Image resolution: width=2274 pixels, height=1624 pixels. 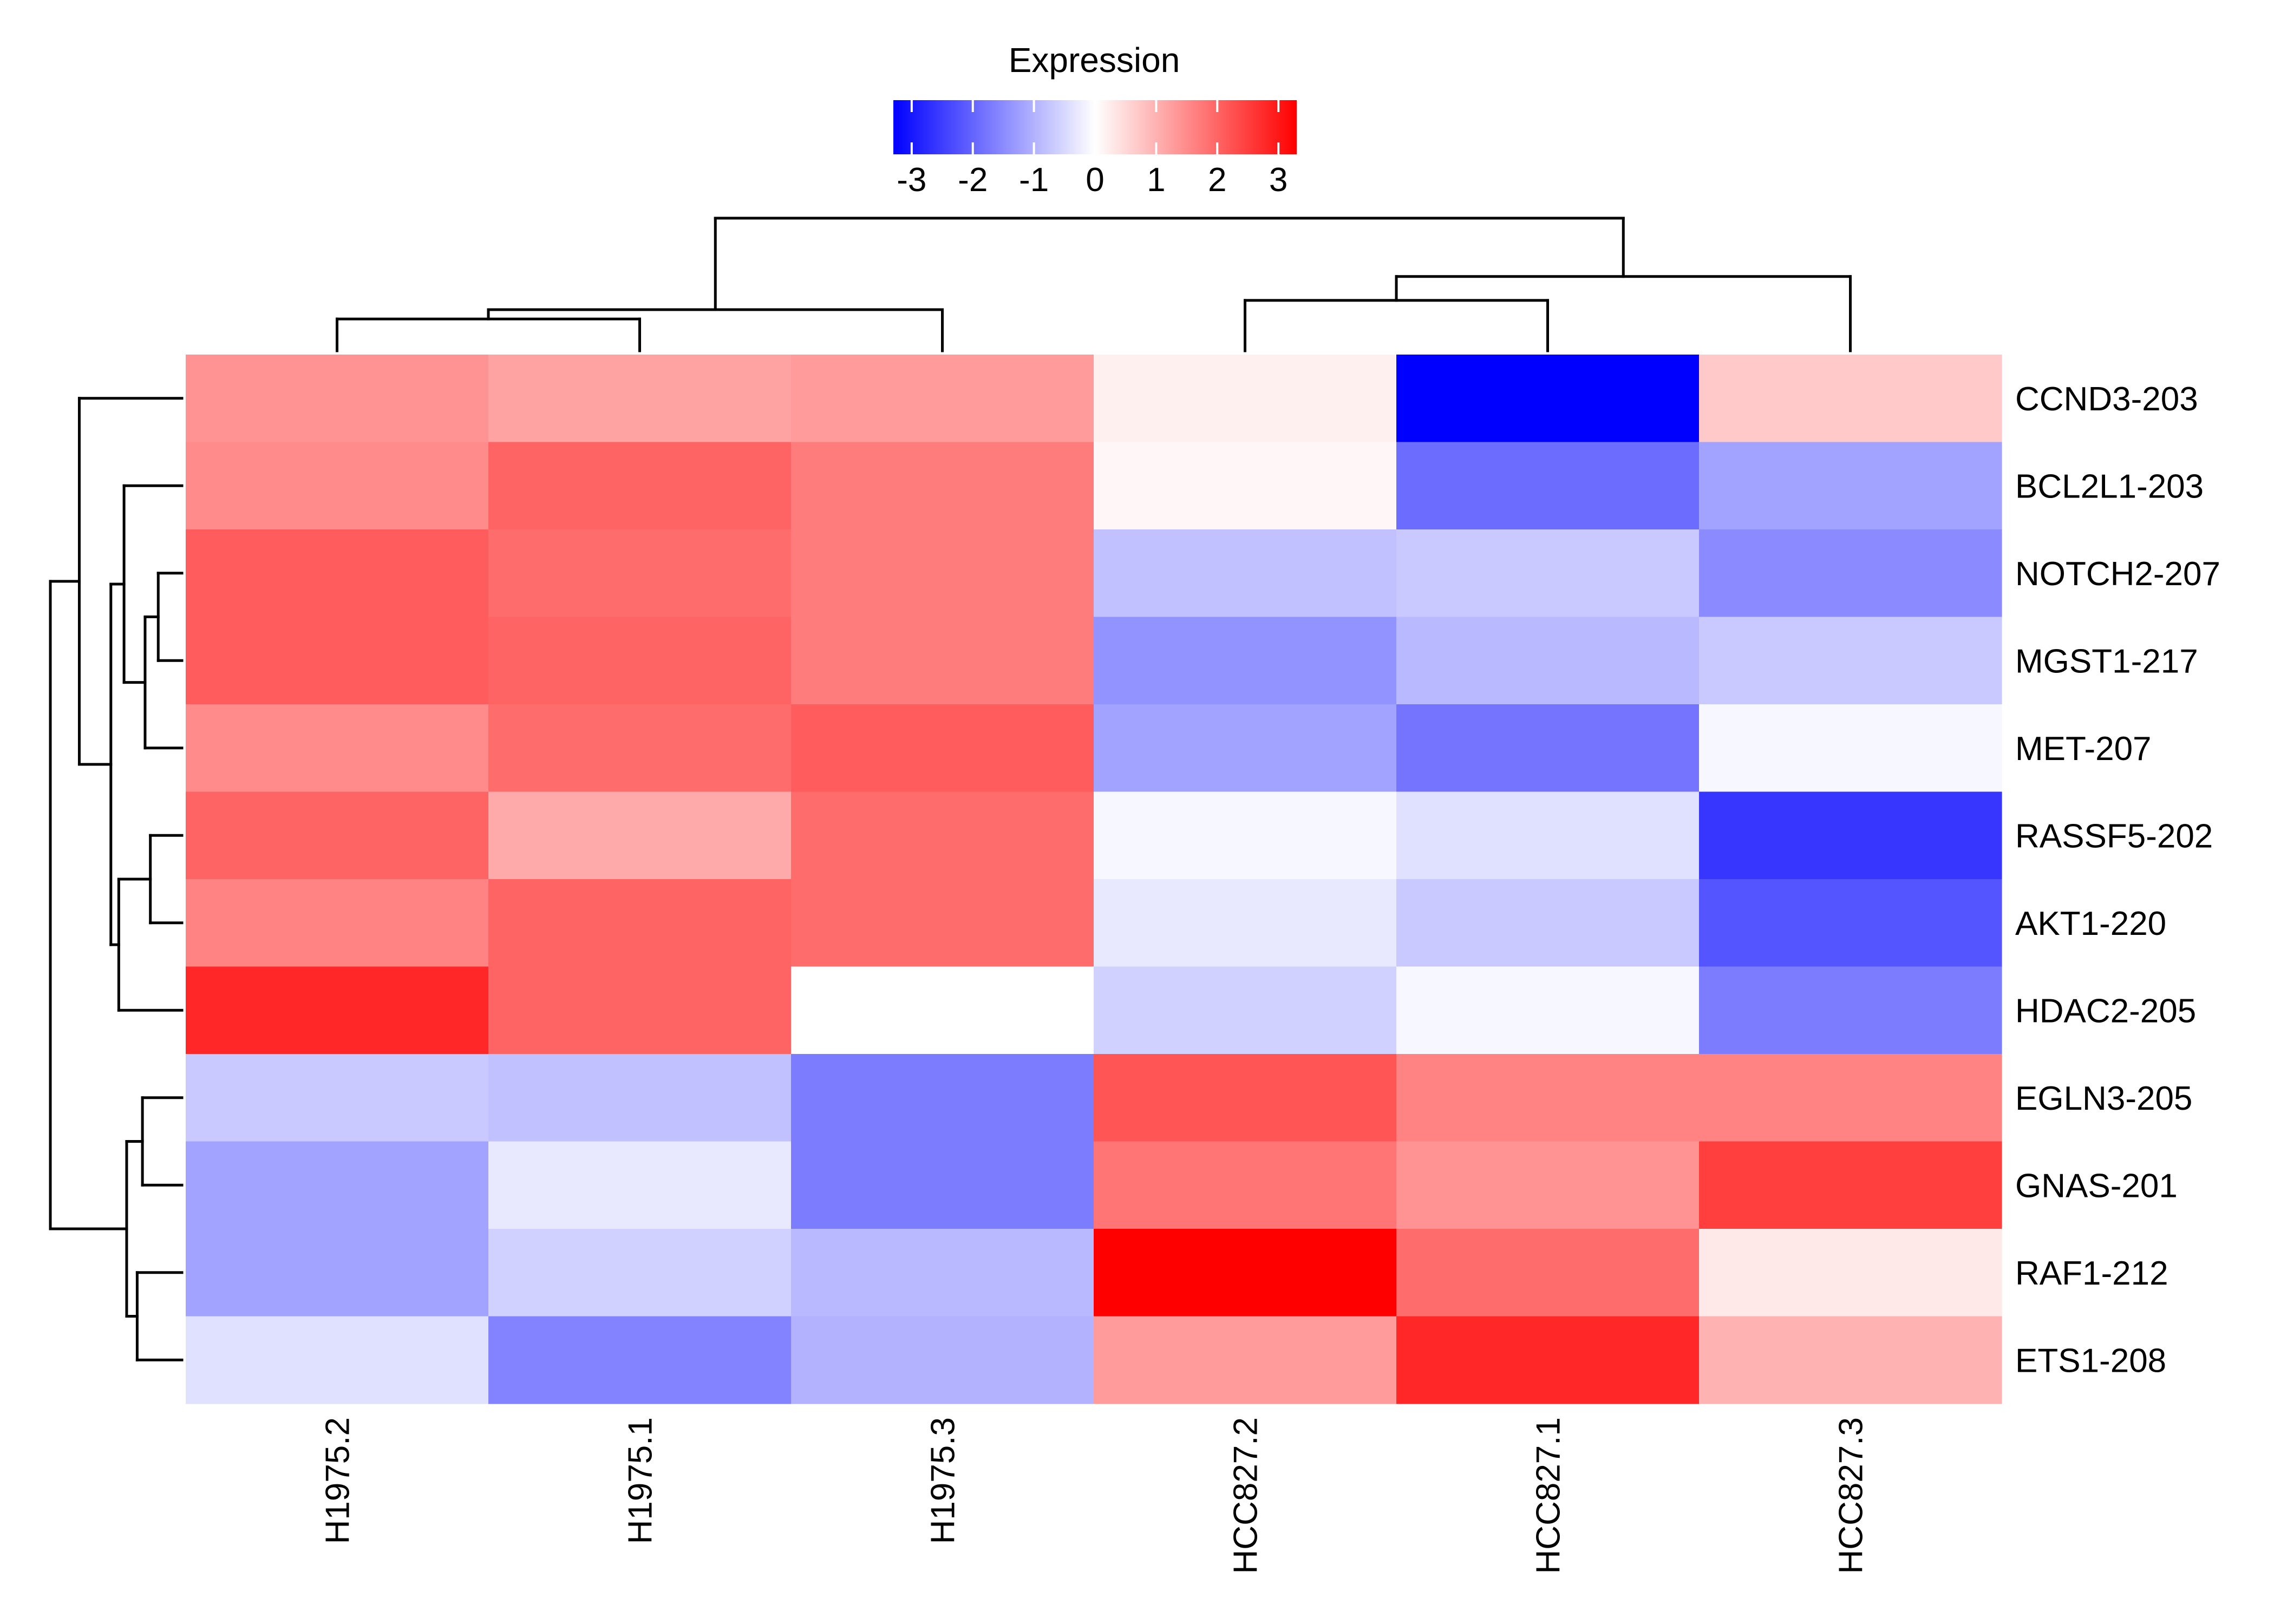 I want to click on row-label: GNAS-201, so click(x=2097, y=1185).